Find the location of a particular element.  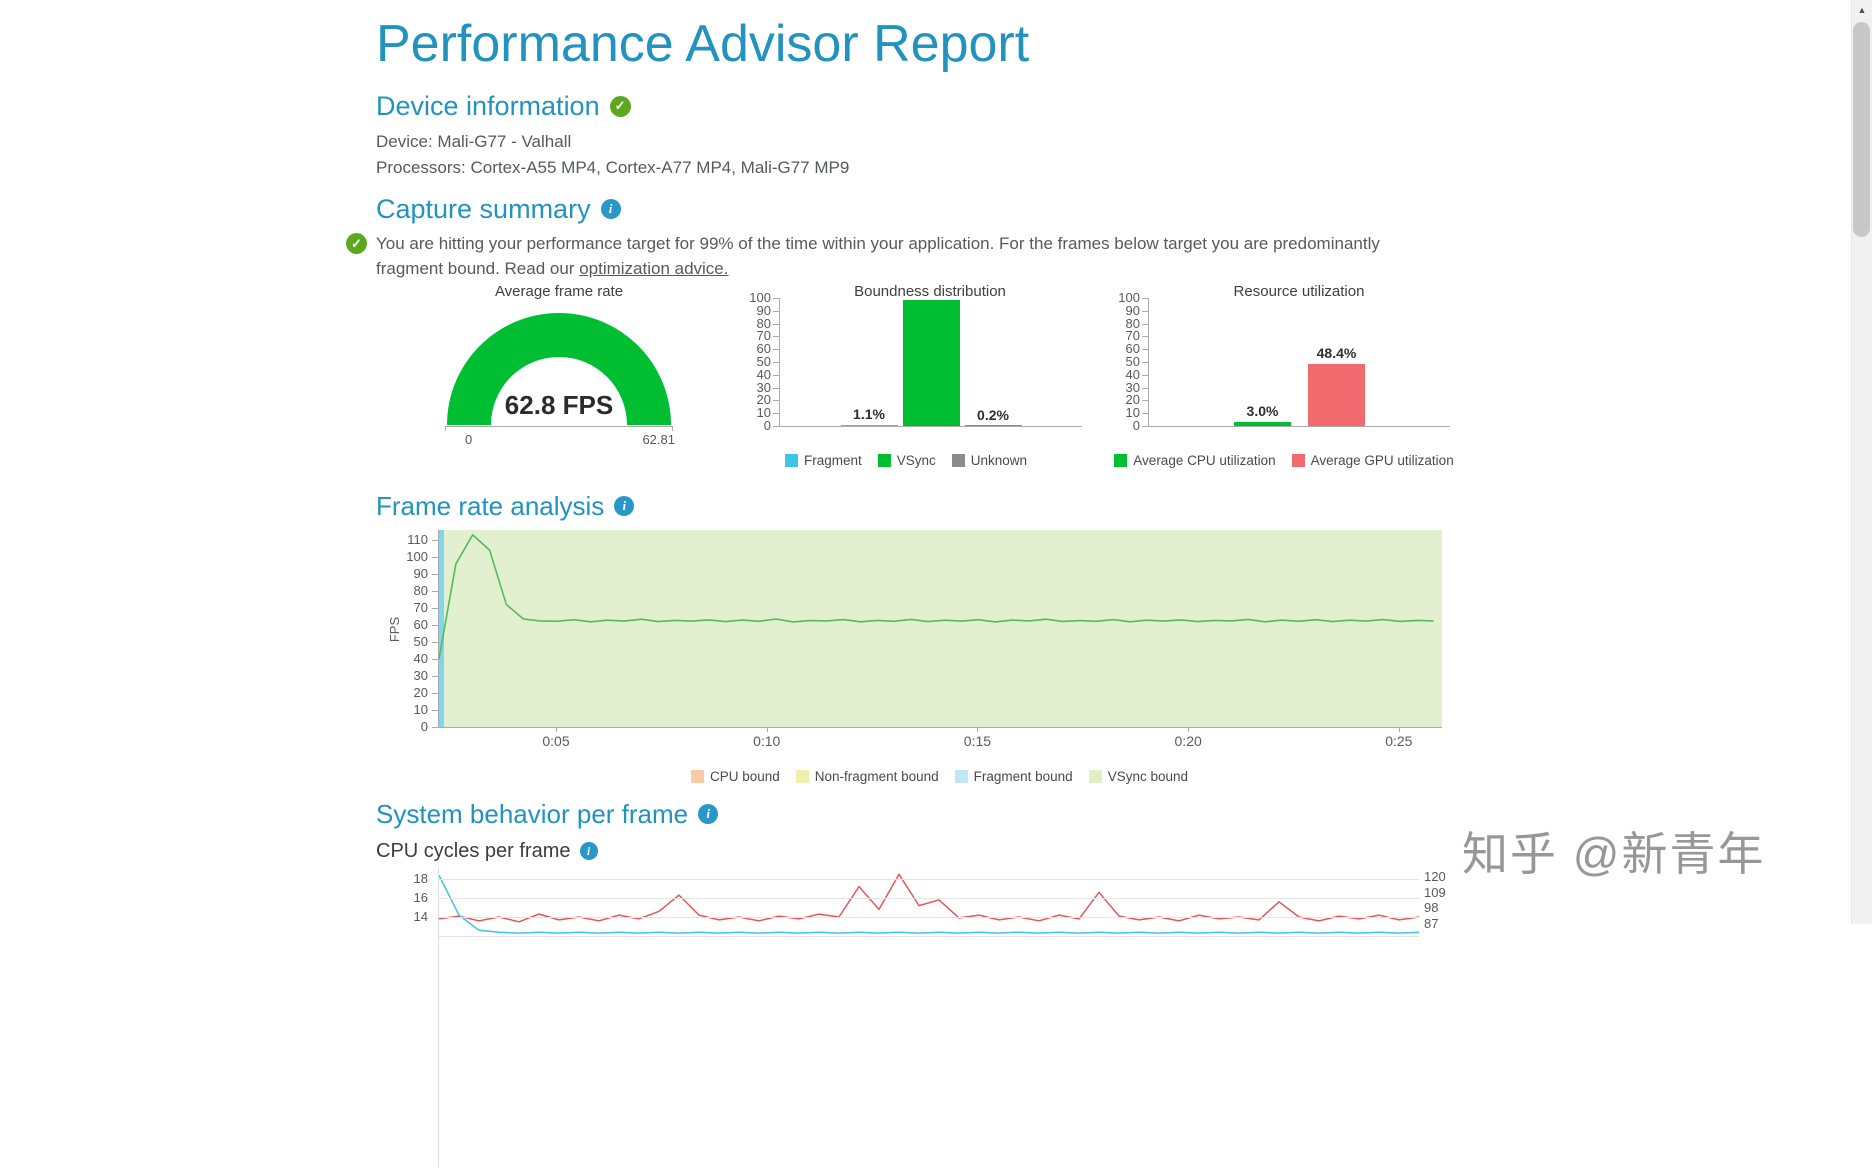

scroll-up-arrow-icon: ▲ is located at coordinates (1862, 10).